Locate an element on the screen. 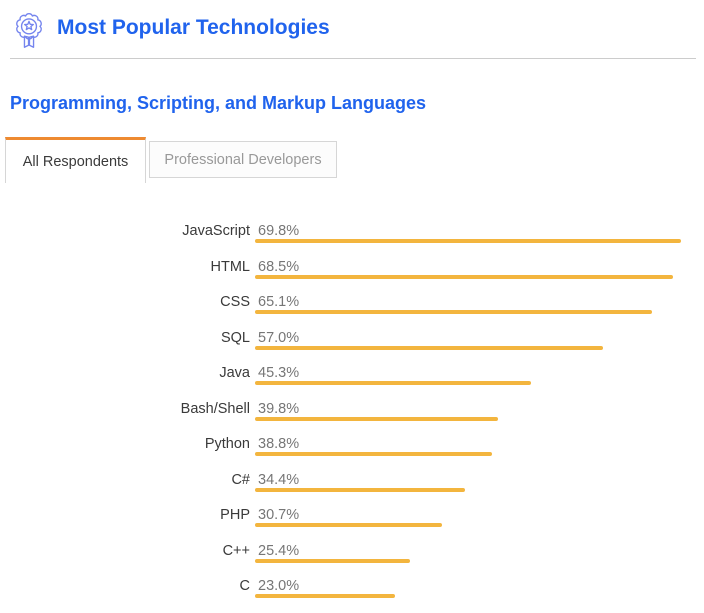 Image resolution: width=704 pixels, height=613 pixels. chart-row: CSS 65.1% is located at coordinates (352, 311).